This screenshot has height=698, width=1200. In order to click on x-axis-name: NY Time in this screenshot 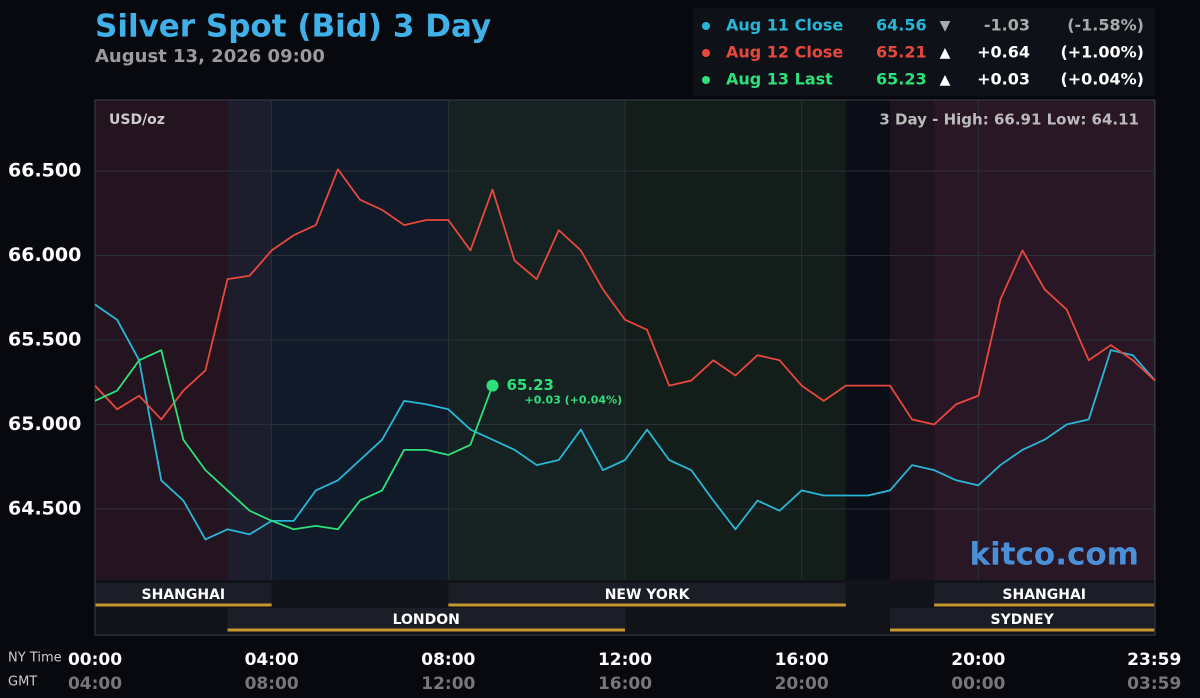, I will do `click(35, 658)`.